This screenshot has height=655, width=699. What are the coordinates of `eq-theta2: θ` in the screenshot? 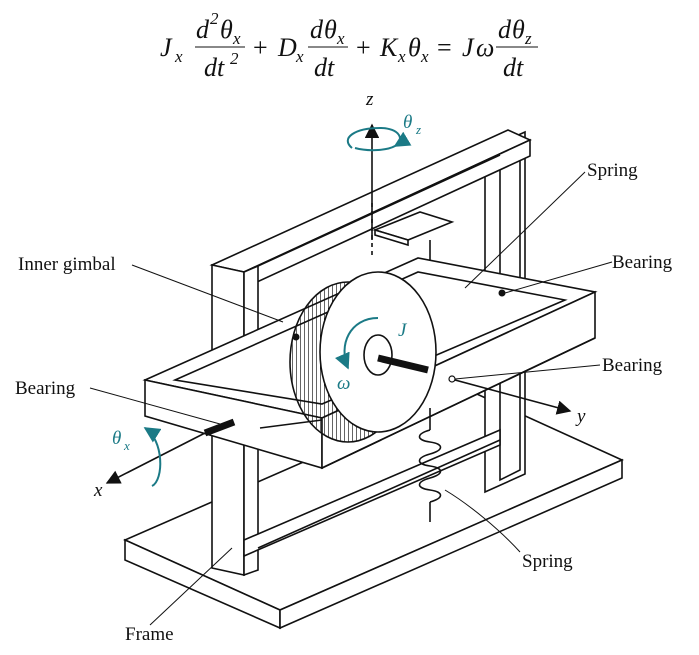 It's located at (330, 29).